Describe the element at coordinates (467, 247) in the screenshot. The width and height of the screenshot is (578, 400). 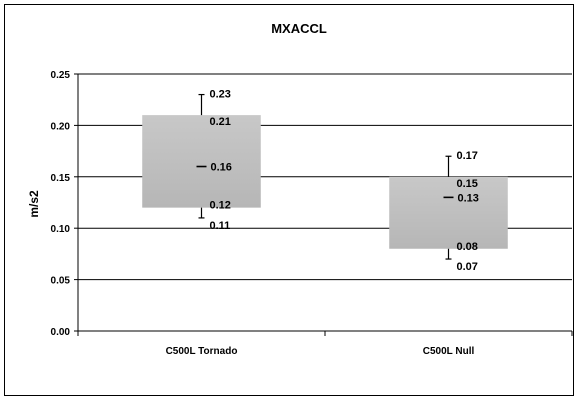
I see `data-label-q1: 0.08` at that location.